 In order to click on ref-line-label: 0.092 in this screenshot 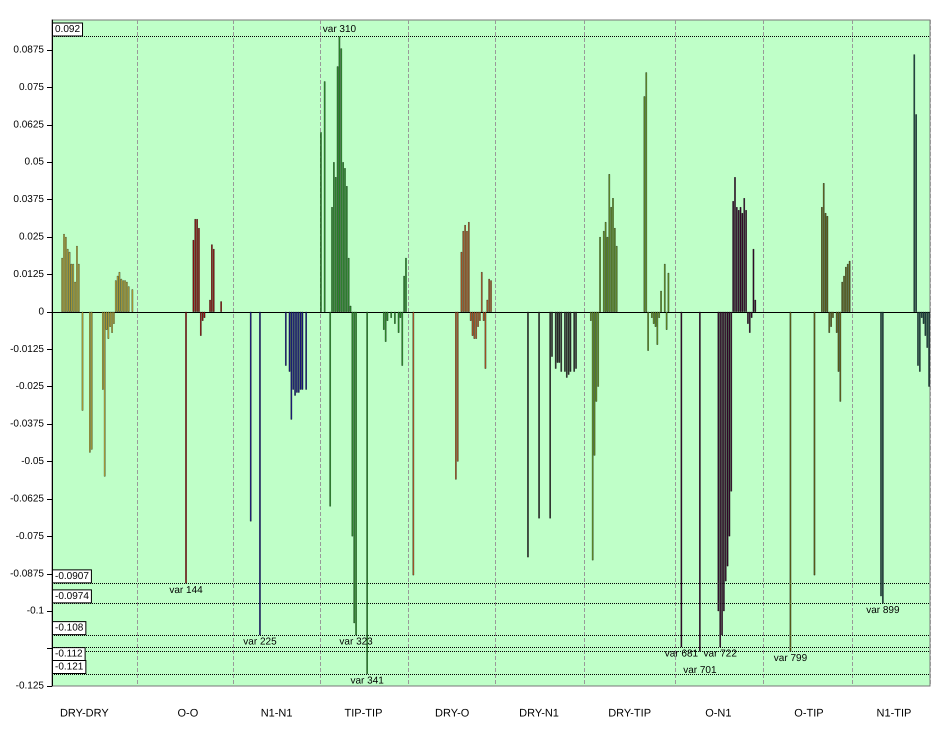, I will do `click(67, 29)`.